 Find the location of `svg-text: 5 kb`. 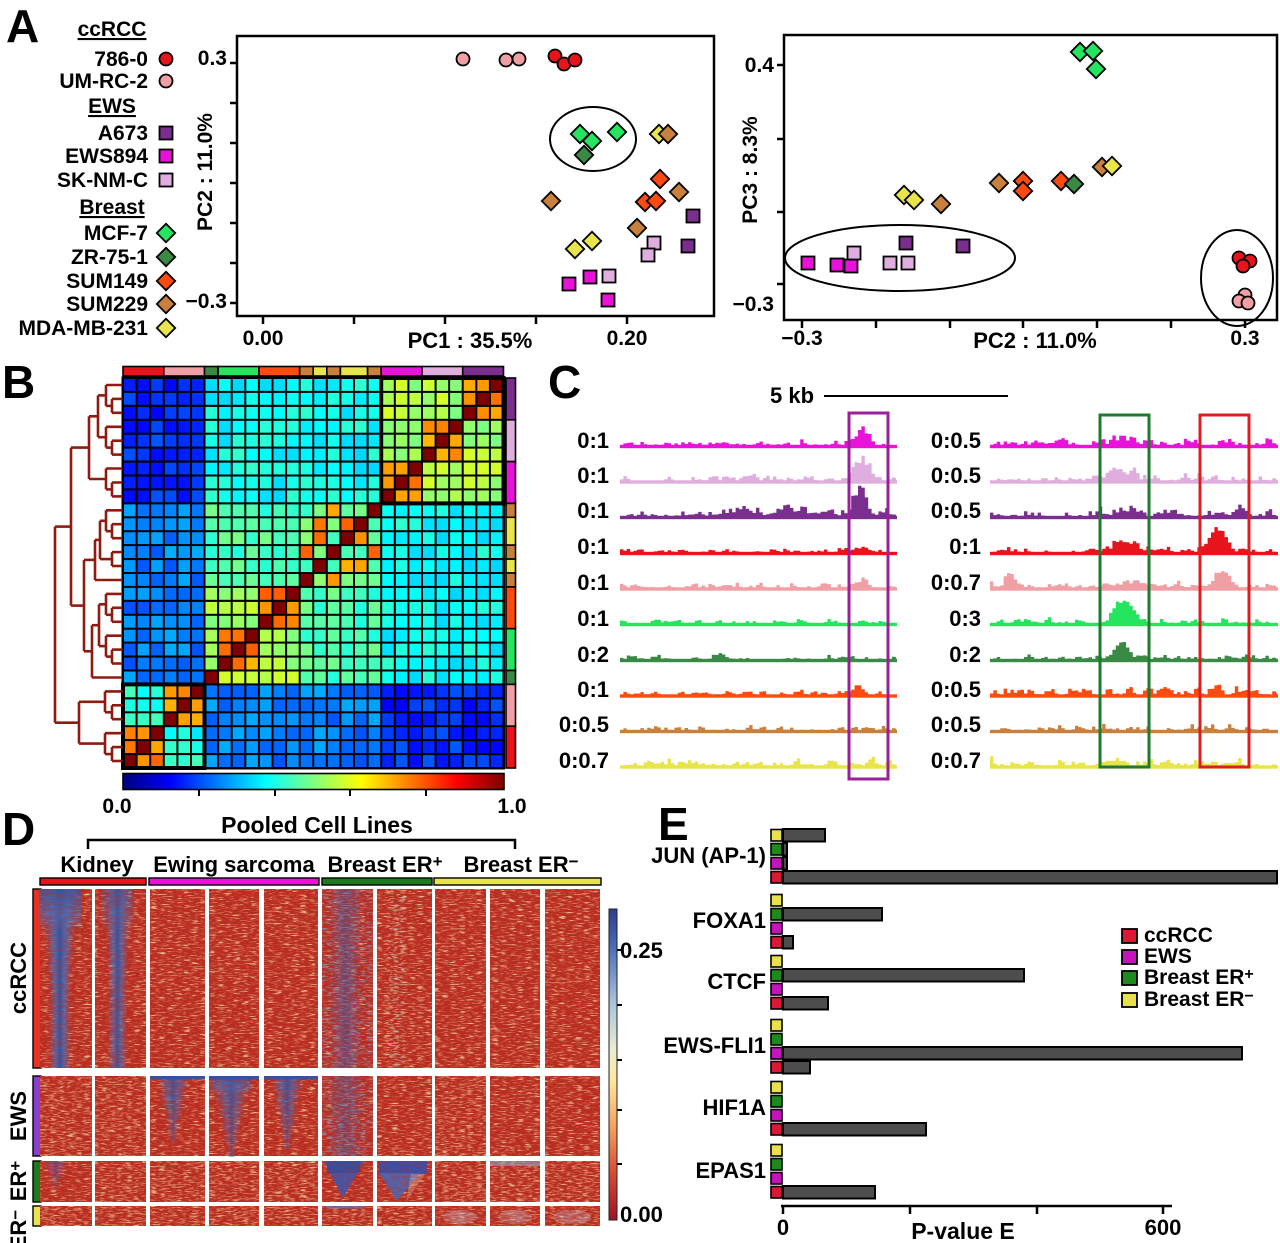

svg-text: 5 kb is located at coordinates (792, 395).